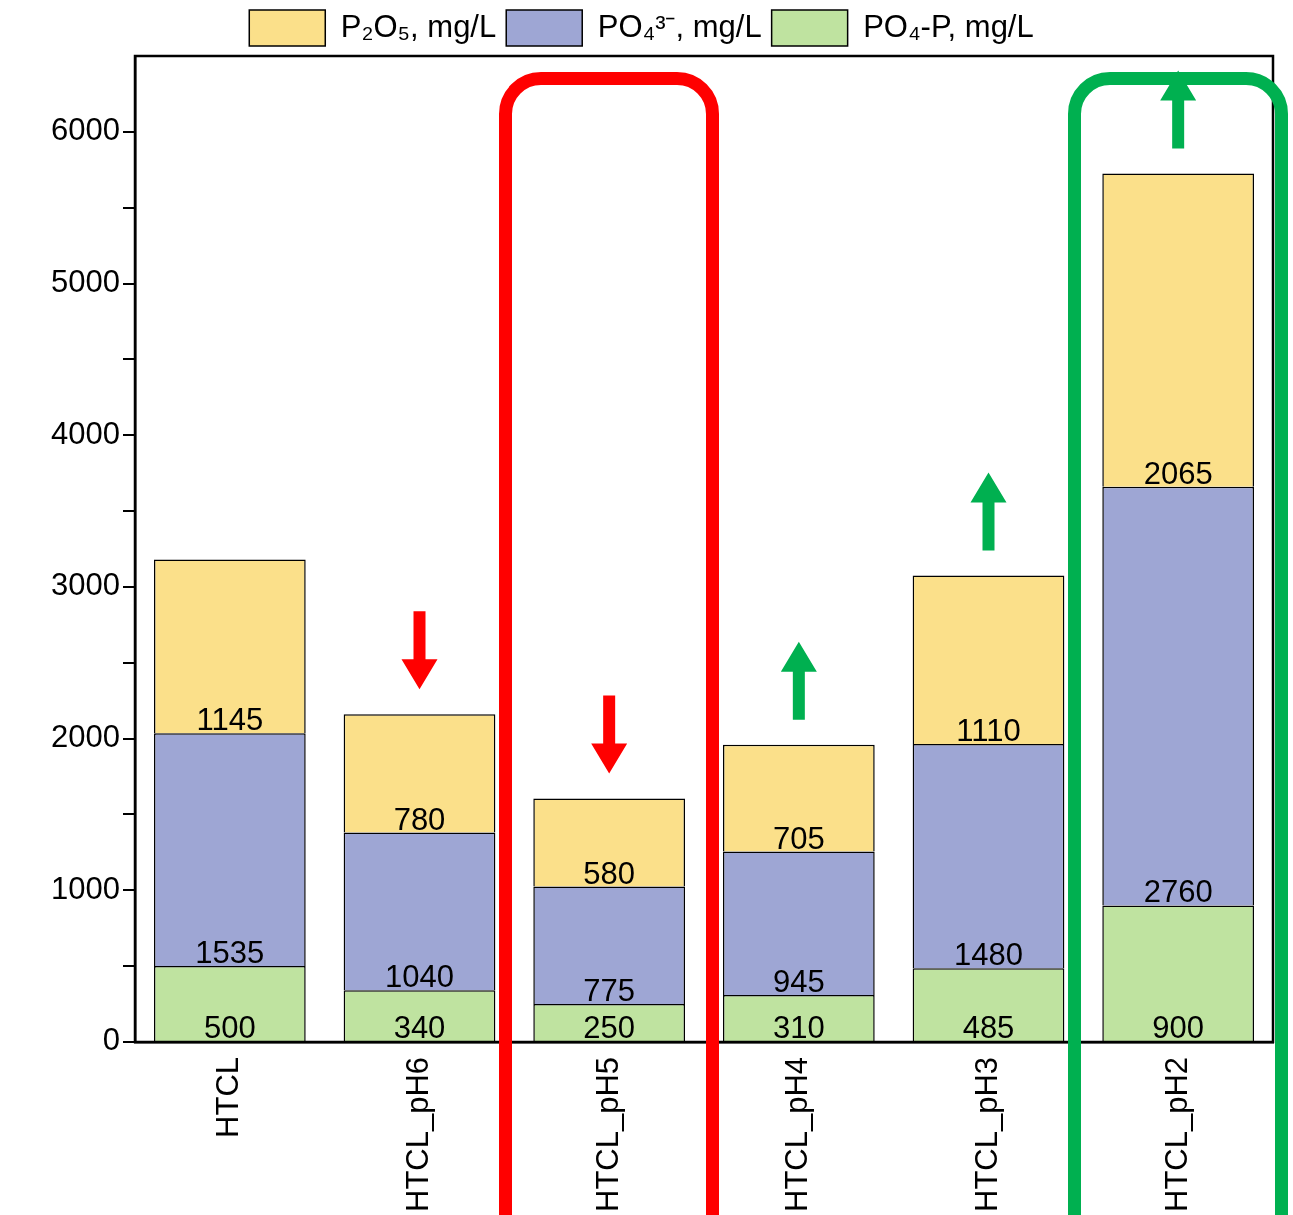 Image resolution: width=1293 pixels, height=1215 pixels. What do you see at coordinates (607, 1134) in the screenshot?
I see `x-tick-label: HTCL_pH5` at bounding box center [607, 1134].